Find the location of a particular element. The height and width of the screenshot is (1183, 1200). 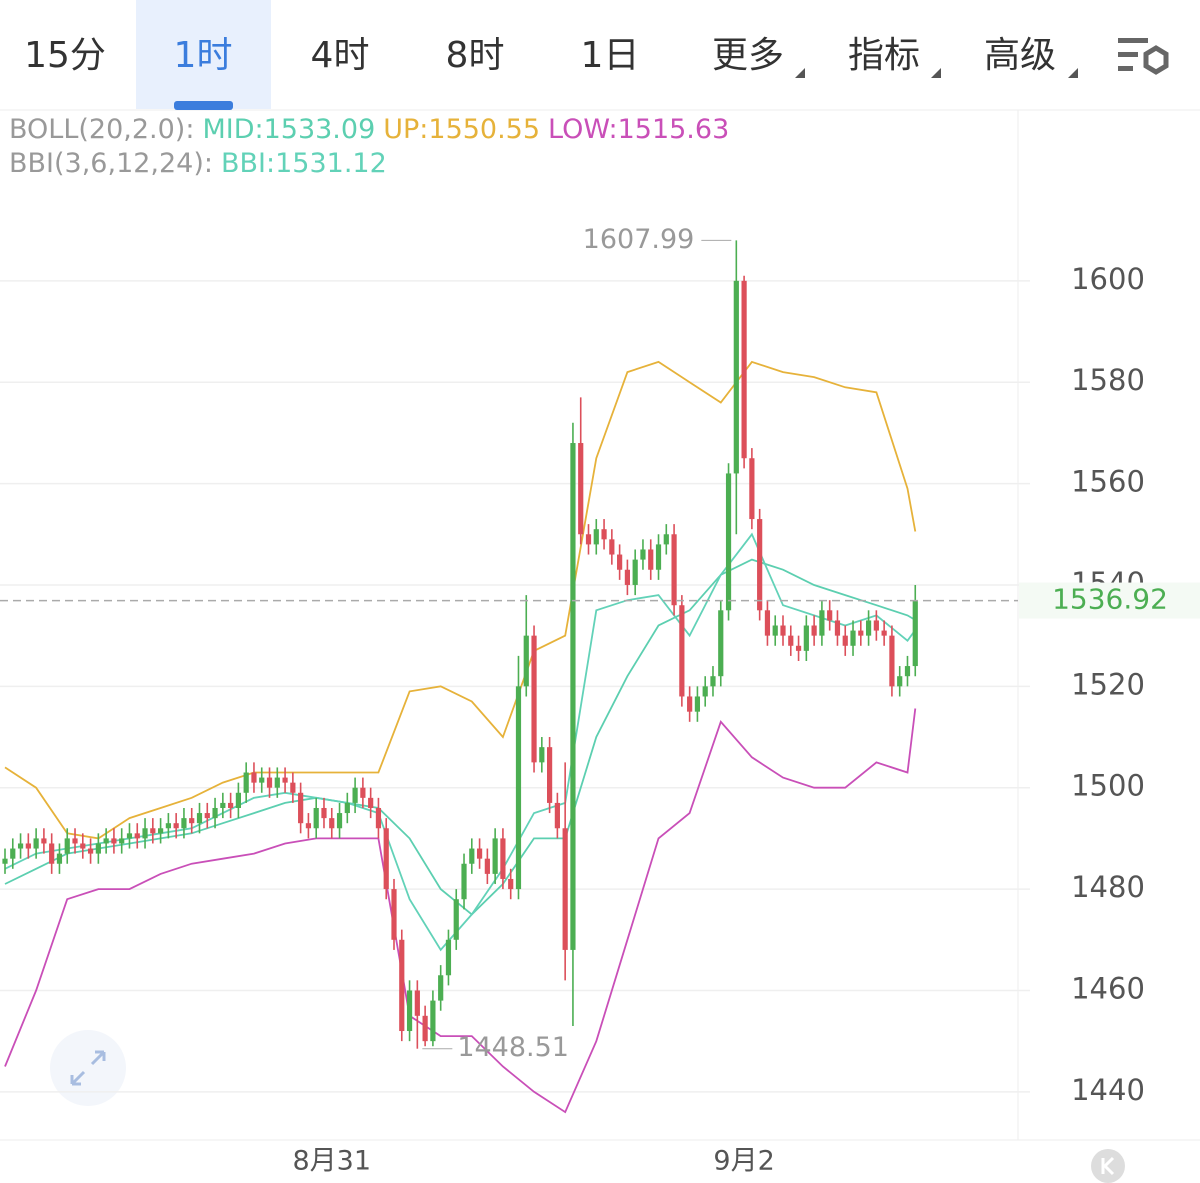

legend-value: 1550.55 is located at coordinates (484, 129).